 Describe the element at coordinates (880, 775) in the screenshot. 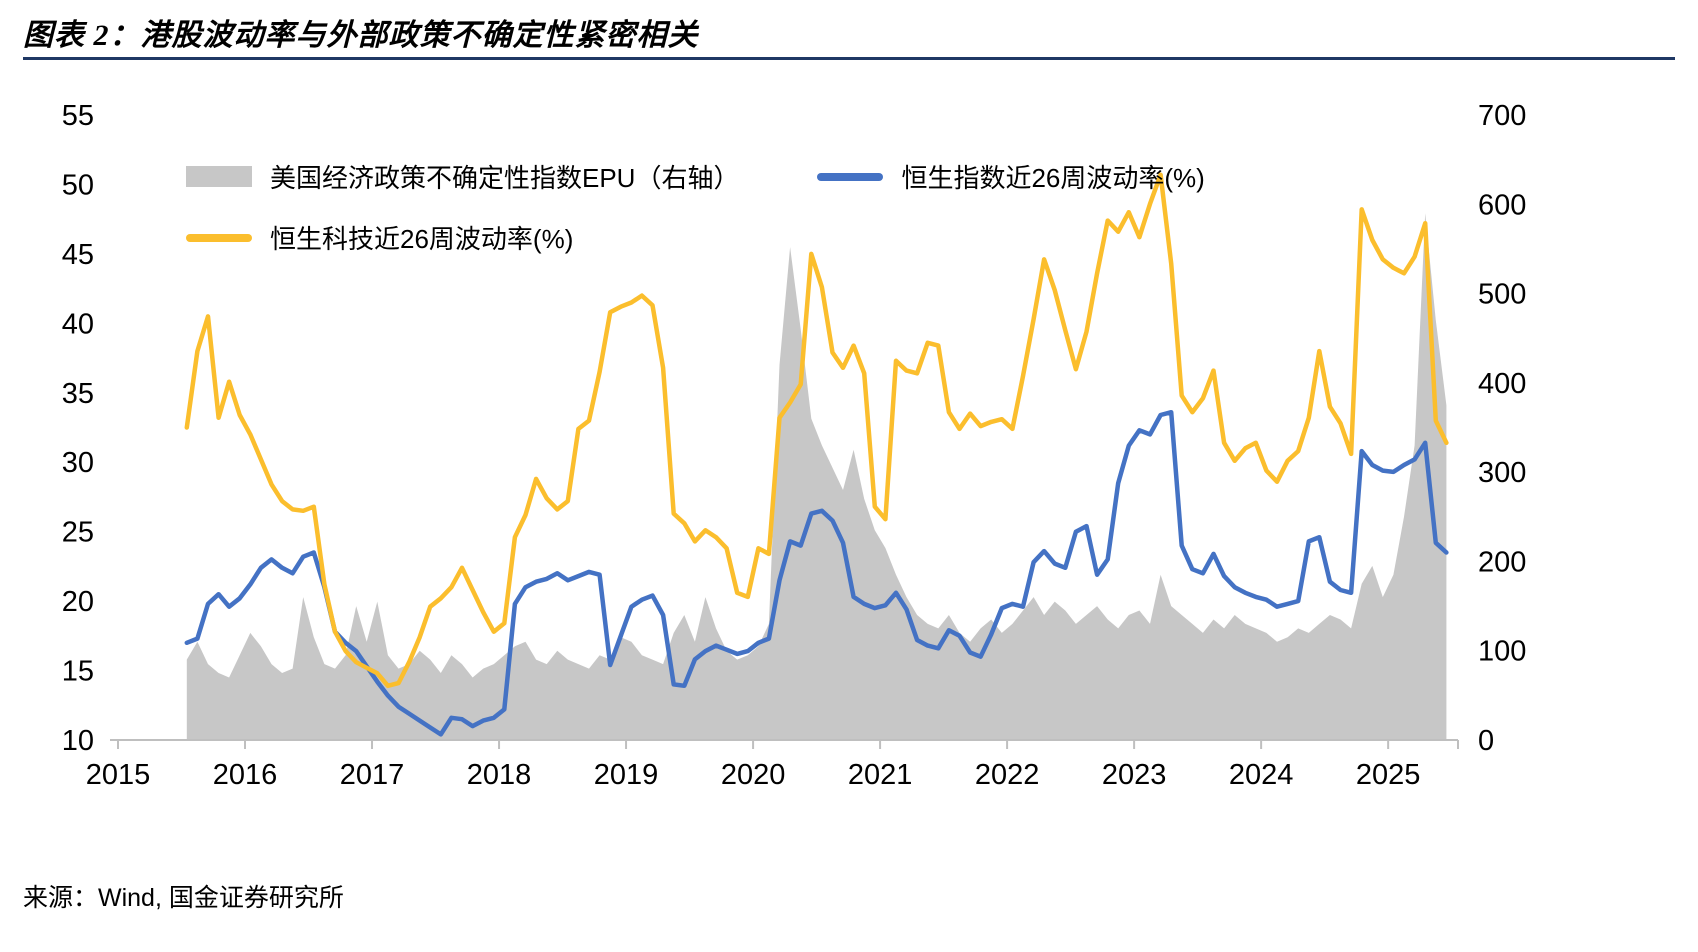

I see `svg-text: 2021` at that location.